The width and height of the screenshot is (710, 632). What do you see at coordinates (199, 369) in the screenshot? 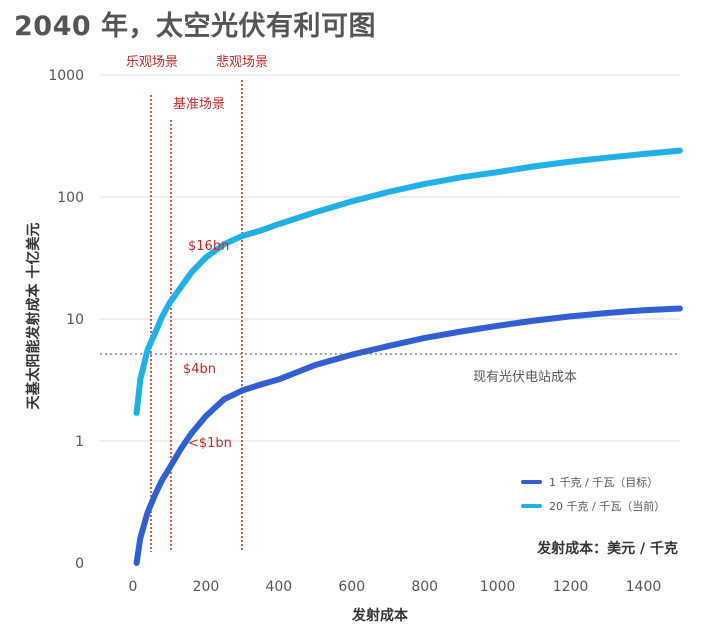
I see `annotation-label: $4bn` at bounding box center [199, 369].